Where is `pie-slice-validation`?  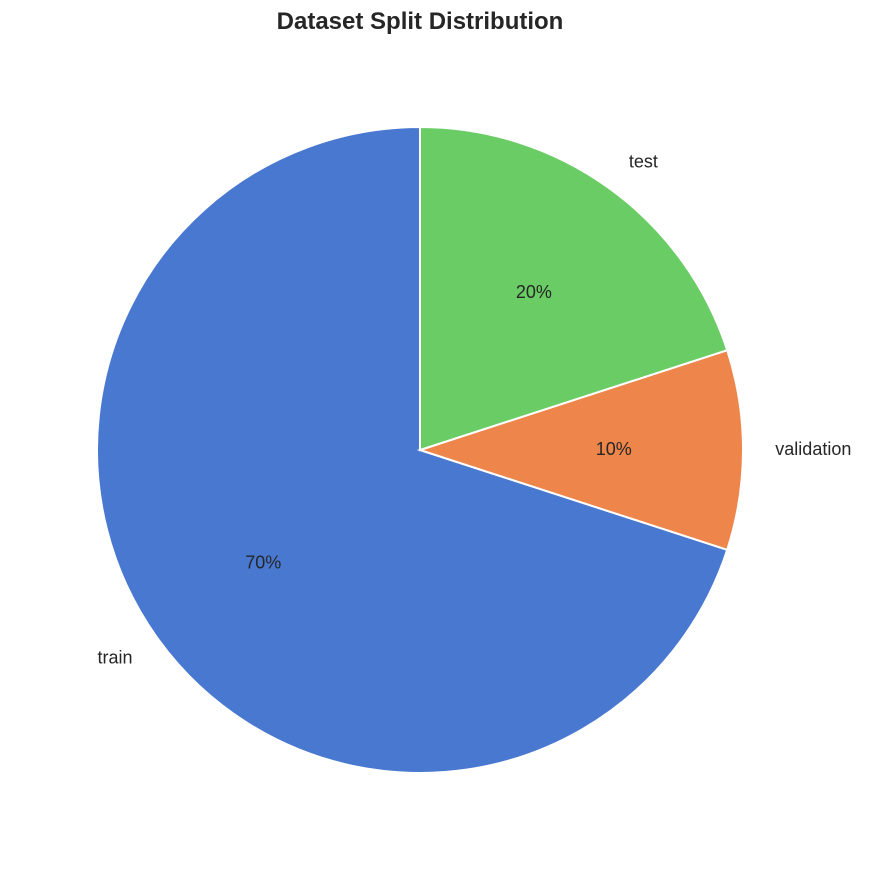 pie-slice-validation is located at coordinates (580, 450).